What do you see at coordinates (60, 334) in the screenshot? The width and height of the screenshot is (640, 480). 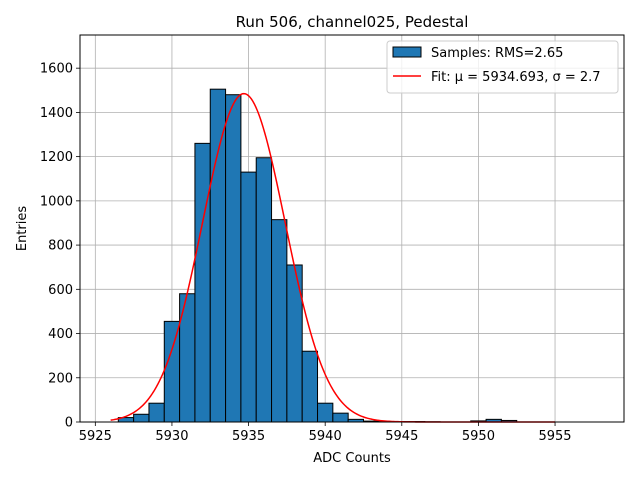 I see `y-tick-label: 400` at bounding box center [60, 334].